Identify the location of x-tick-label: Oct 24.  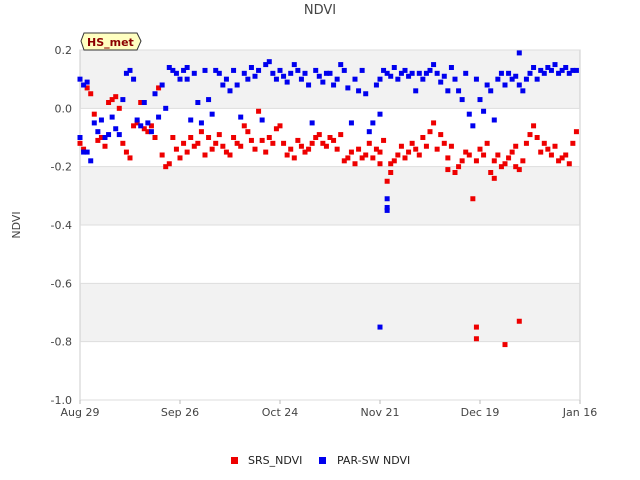
(280, 412).